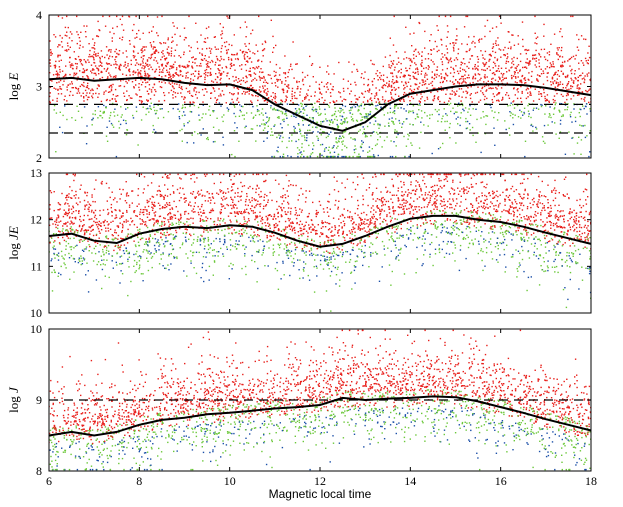  Describe the element at coordinates (39, 471) in the screenshot. I see `y-tick-label: 8` at that location.